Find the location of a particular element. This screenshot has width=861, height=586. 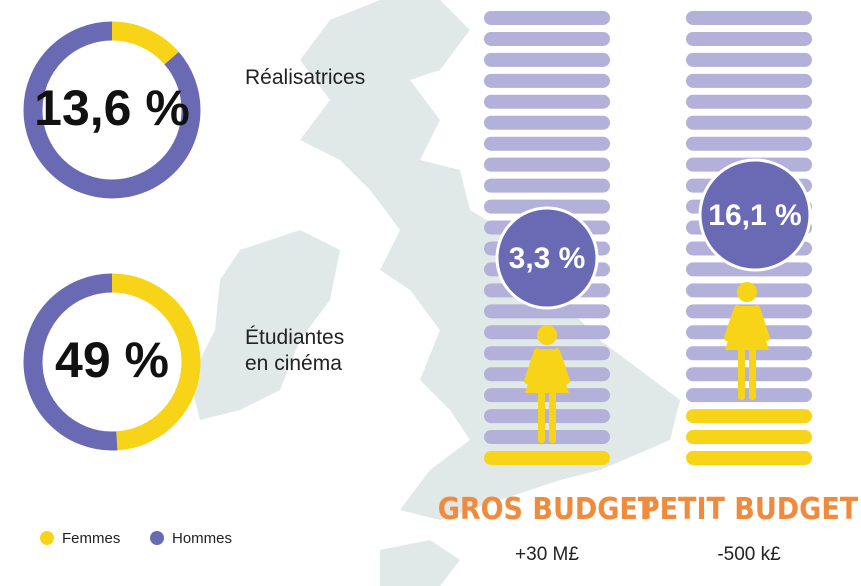

budget-subtitle: -500 k£ is located at coordinates (749, 554).